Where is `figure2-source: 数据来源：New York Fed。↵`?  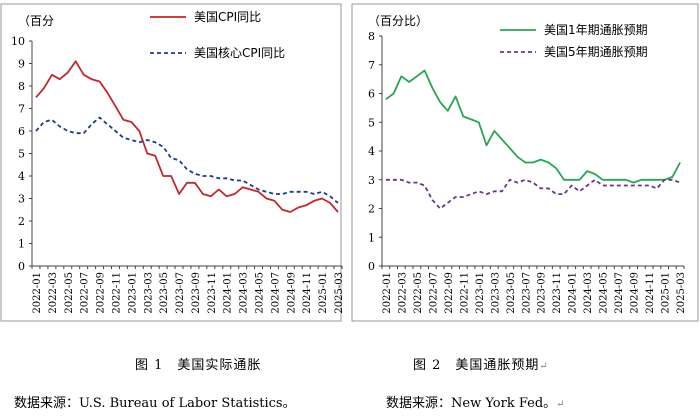 figure2-source: 数据来源：New York Fed。↵ is located at coordinates (475, 401).